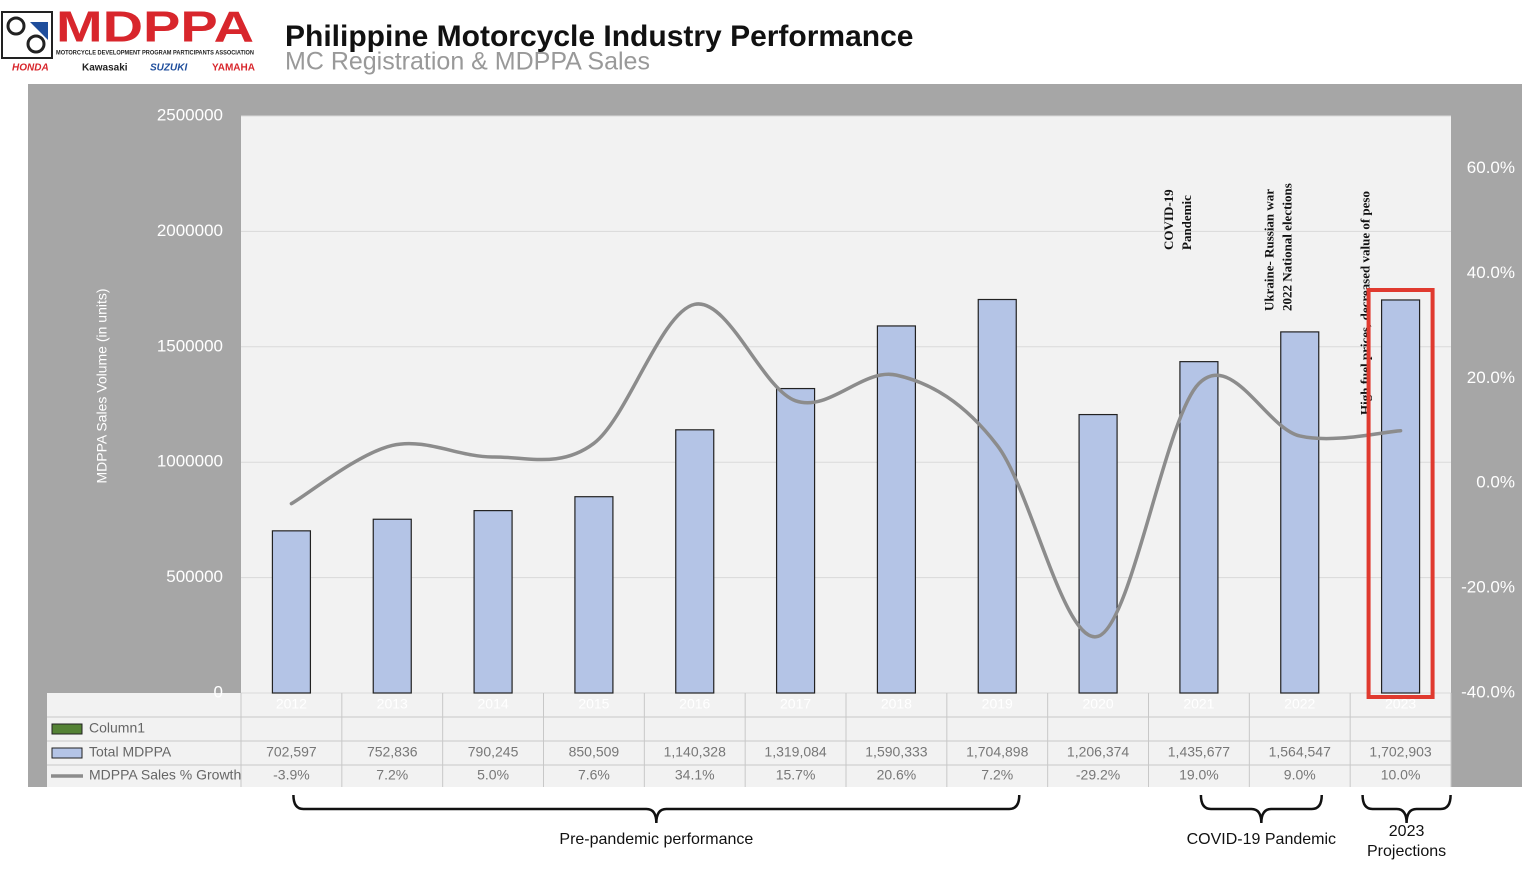 The image size is (1536, 874). I want to click on table-value: 702,597, so click(291, 752).